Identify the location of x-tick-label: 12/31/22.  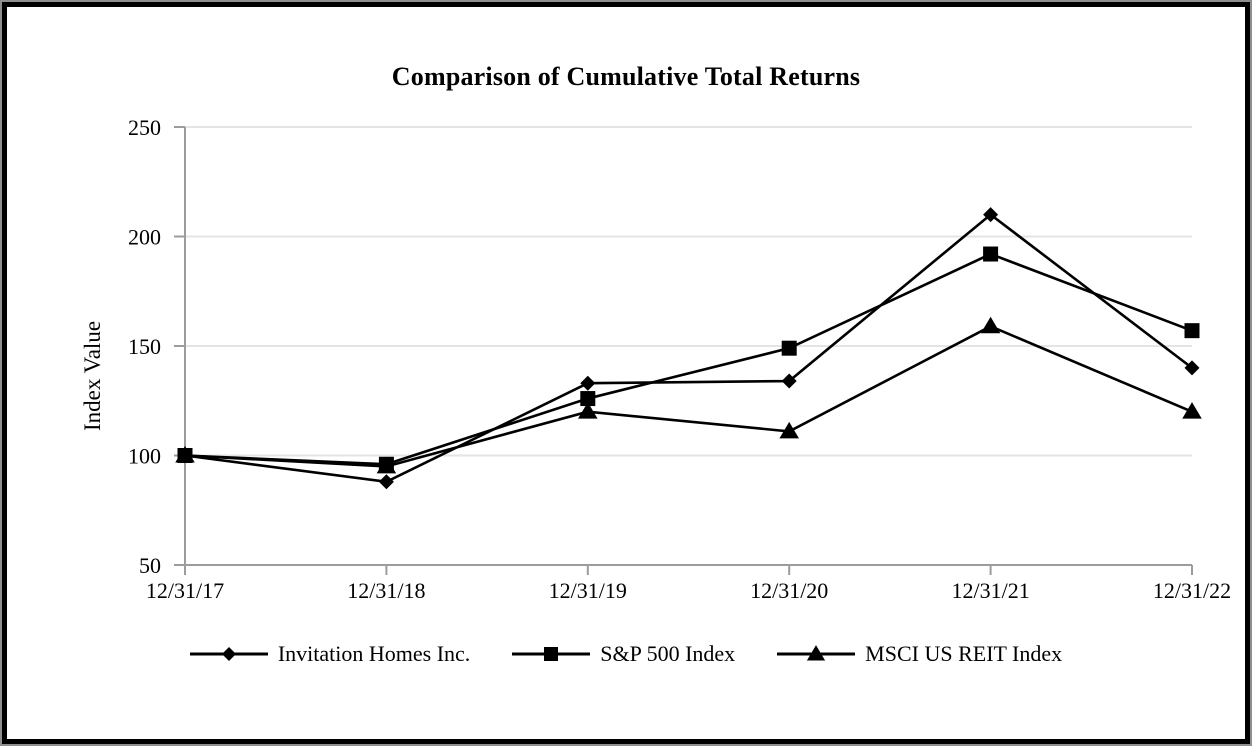
(1192, 590).